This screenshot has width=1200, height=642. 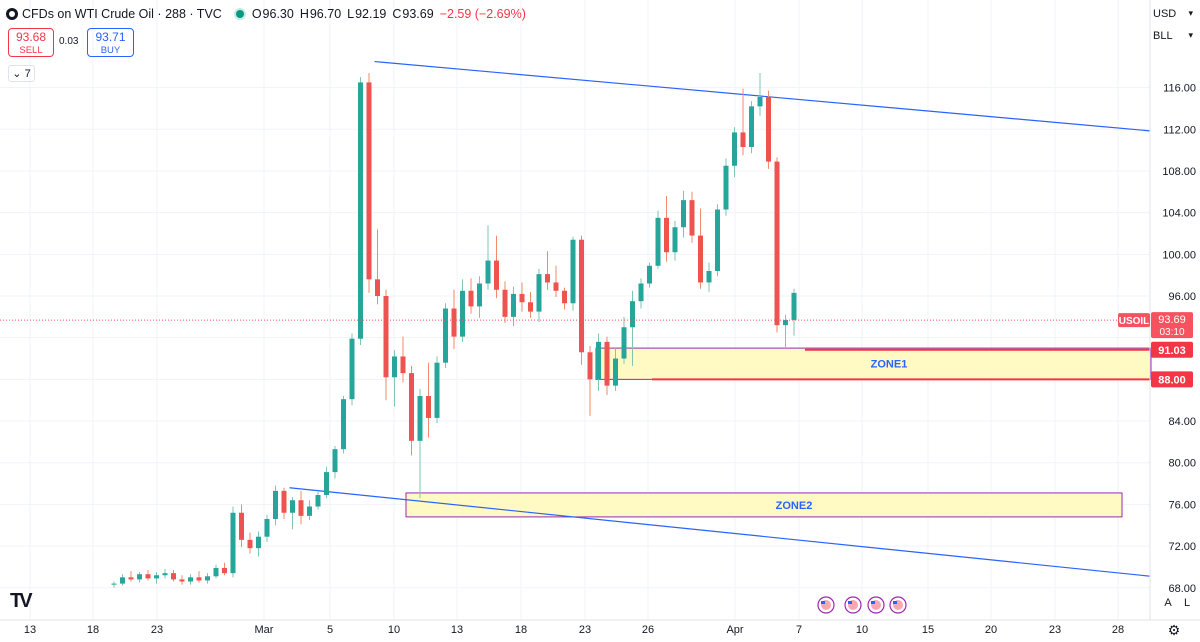 What do you see at coordinates (1176, 36) in the screenshot?
I see `unit-selector: BLL ▾` at bounding box center [1176, 36].